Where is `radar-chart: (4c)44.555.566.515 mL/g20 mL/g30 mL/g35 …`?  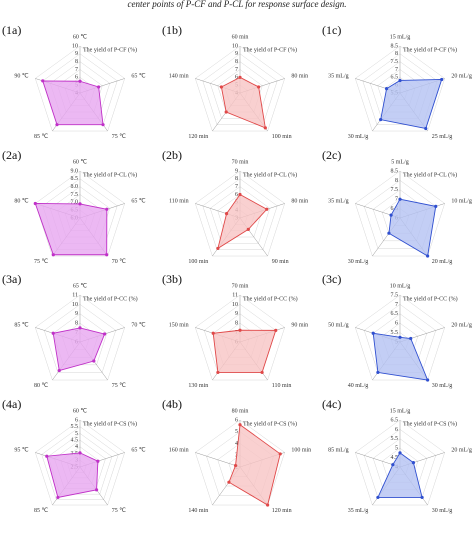
radar-chart: (4c)44.555.566.515 mL/g20 mL/g30 mL/g35 … is located at coordinates (397, 455).